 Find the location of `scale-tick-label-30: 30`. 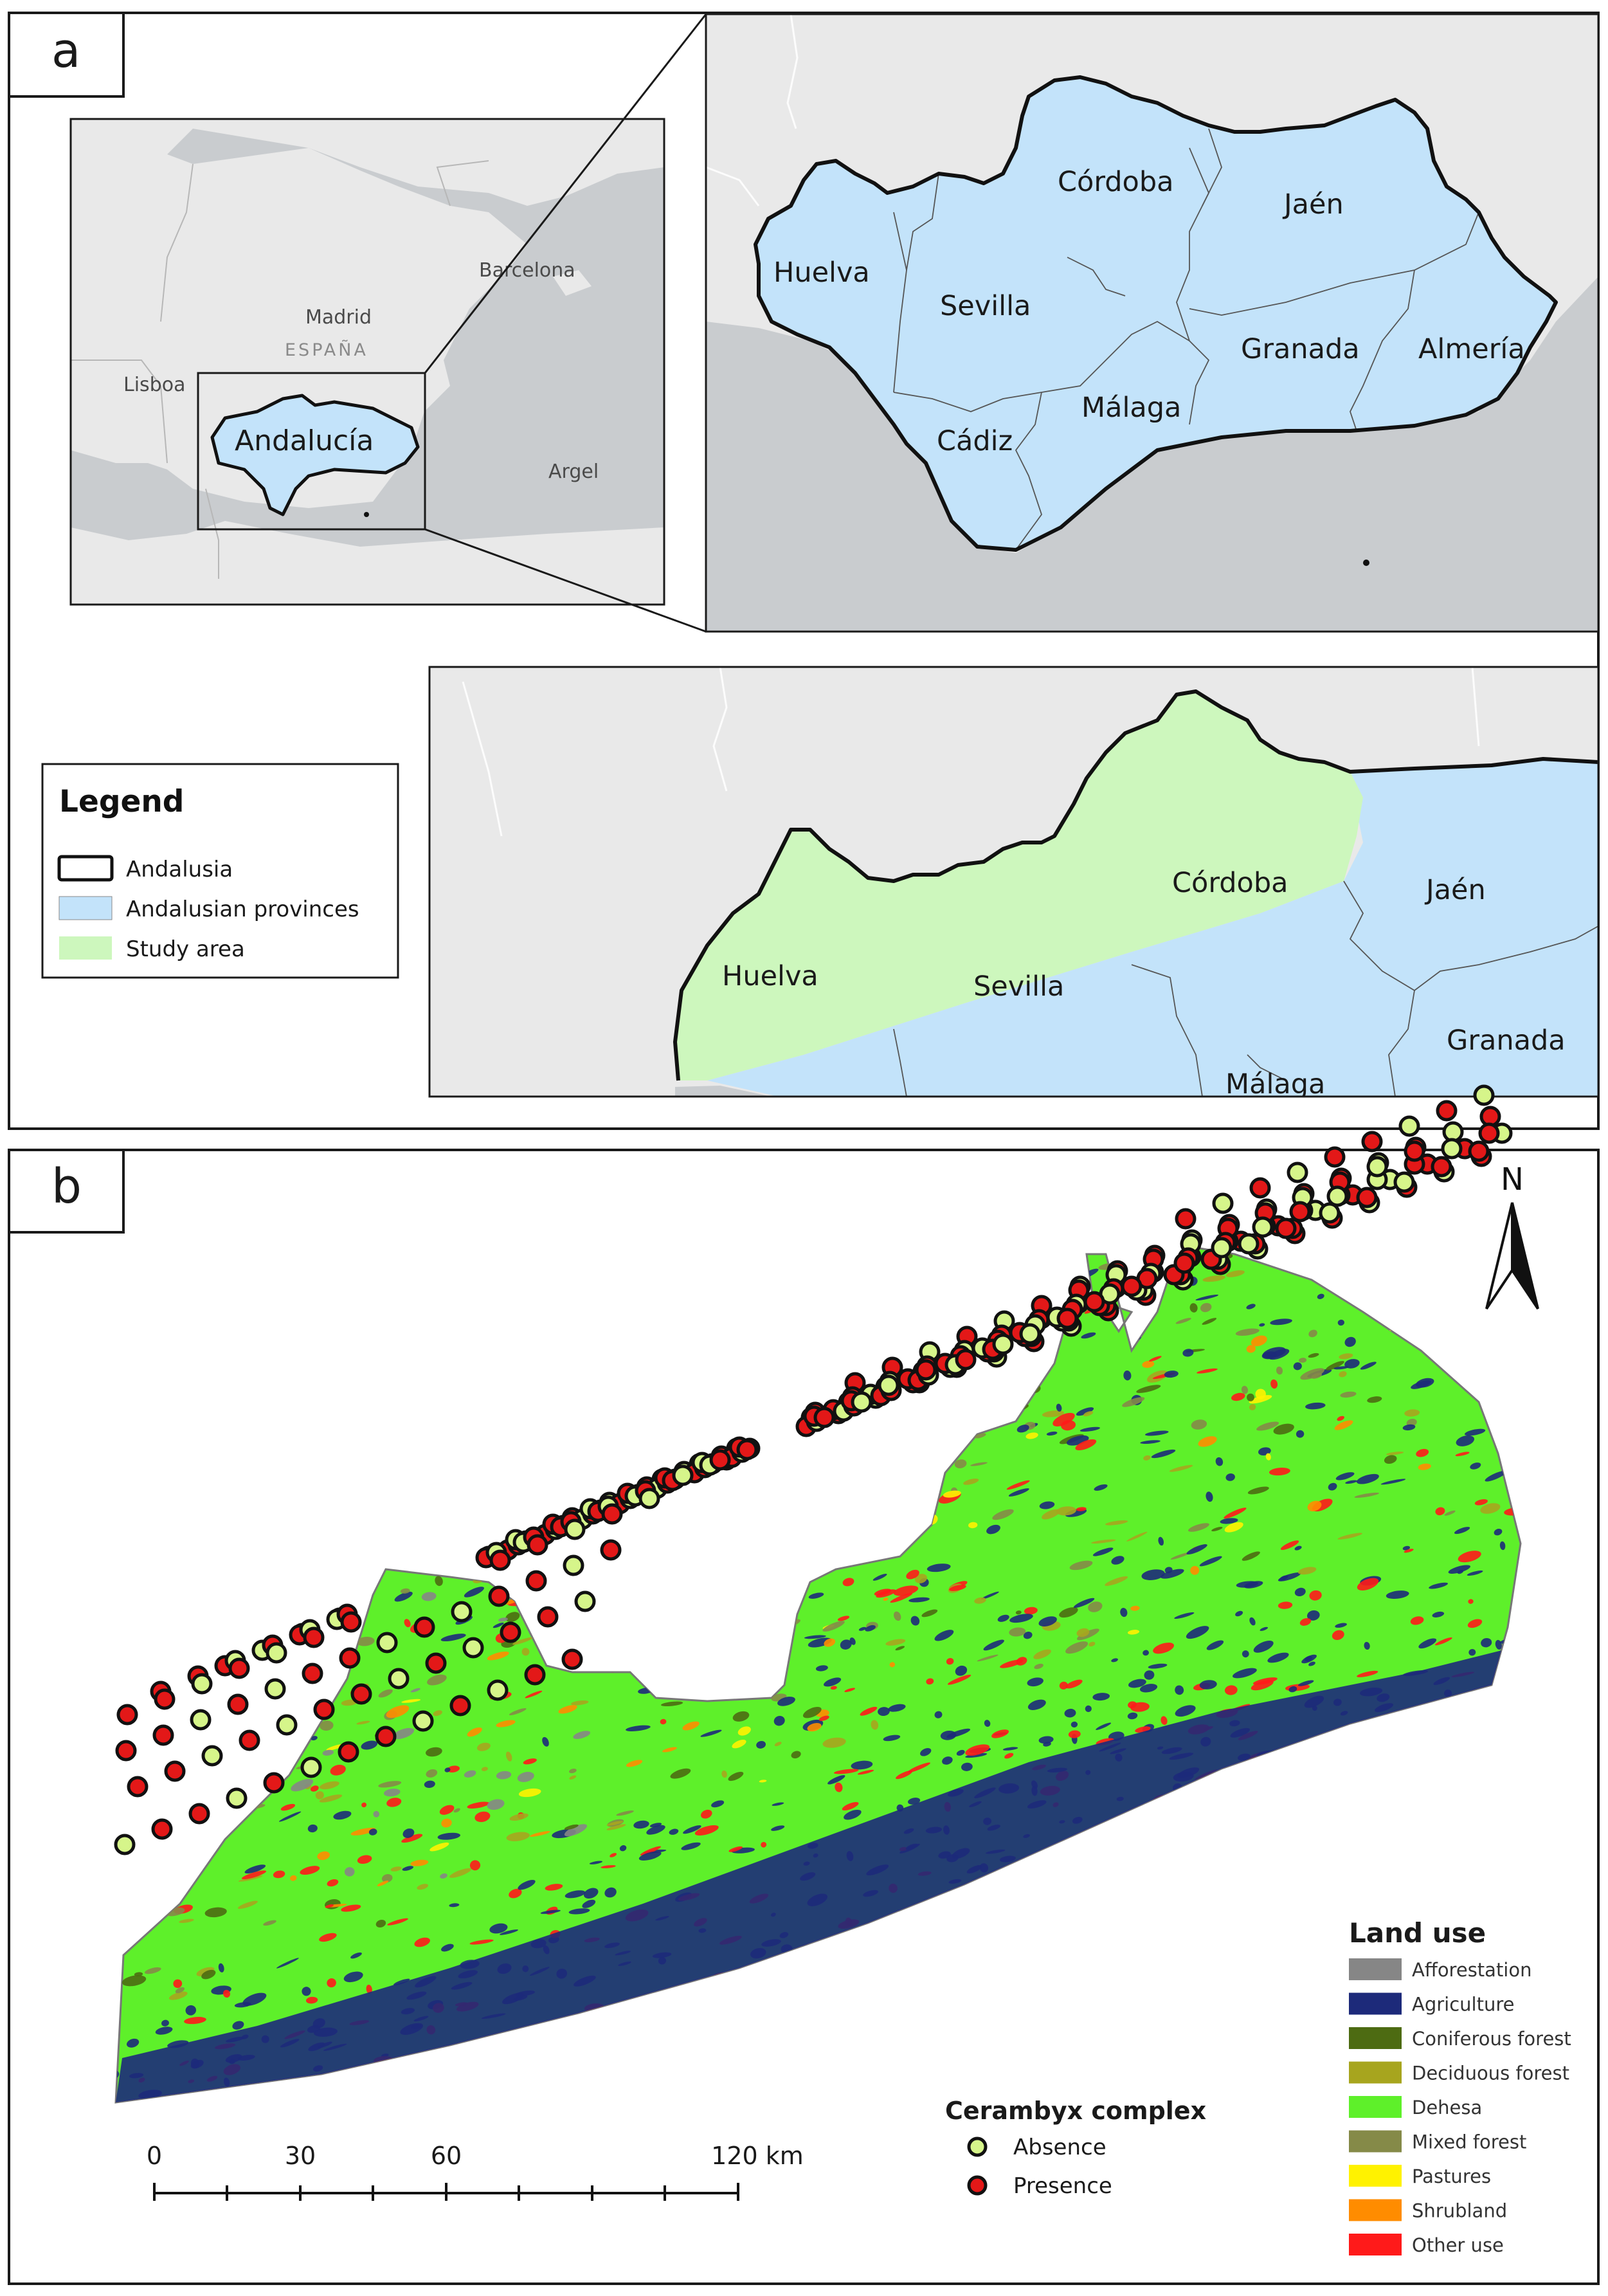

scale-tick-label-30: 30 is located at coordinates (301, 2156).